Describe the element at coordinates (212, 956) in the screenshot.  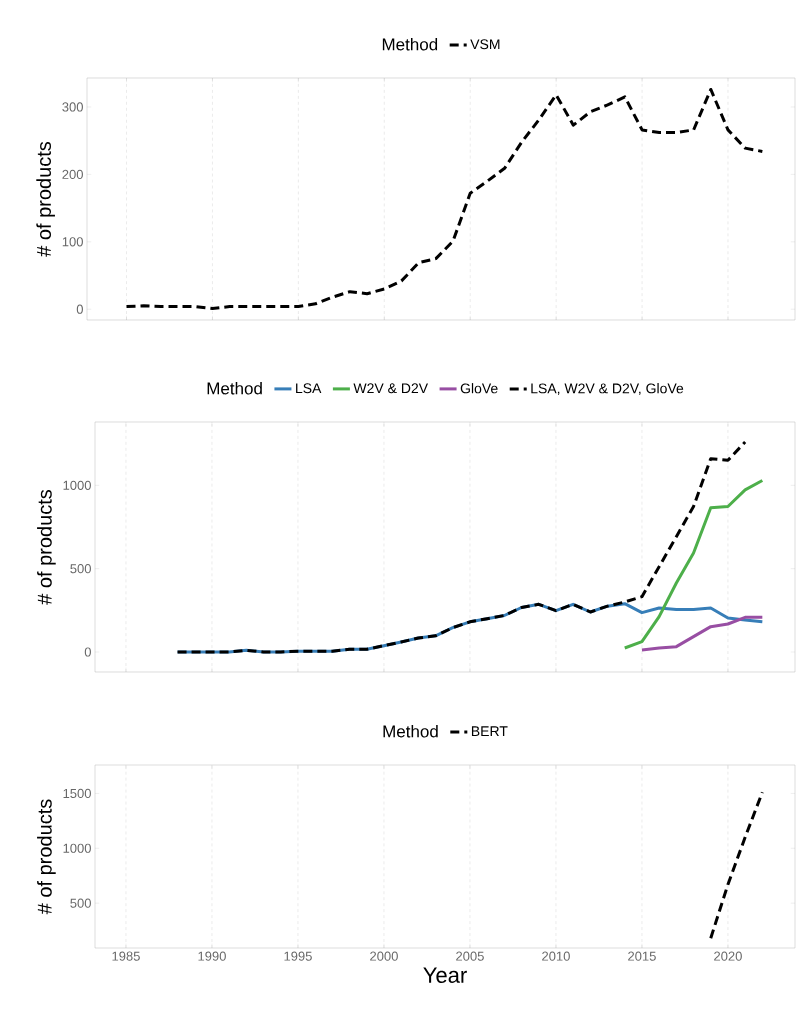
I see `x-tick-label: 1990` at that location.